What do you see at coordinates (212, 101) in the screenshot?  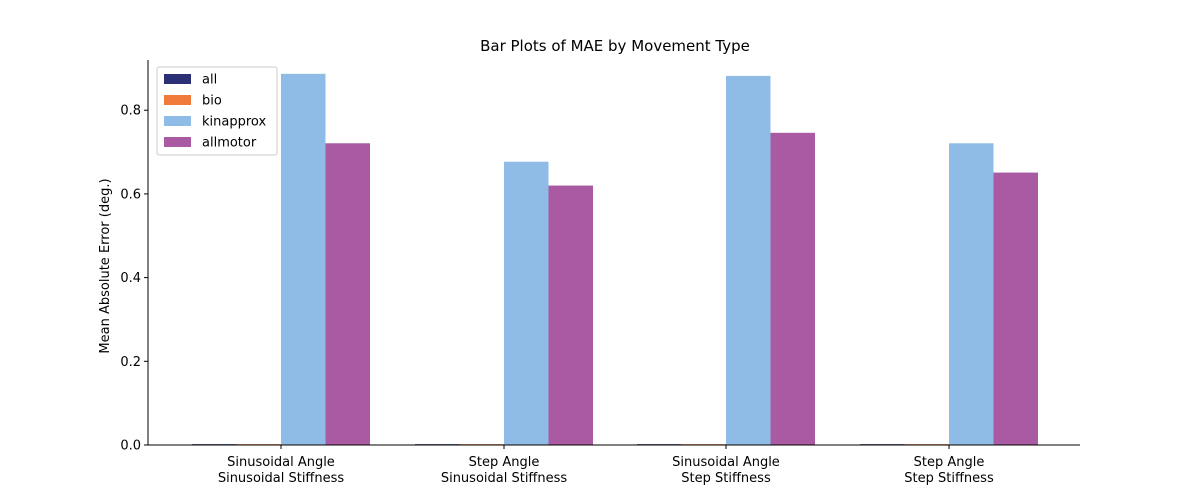 I see `legend-label-bio: bio` at bounding box center [212, 101].